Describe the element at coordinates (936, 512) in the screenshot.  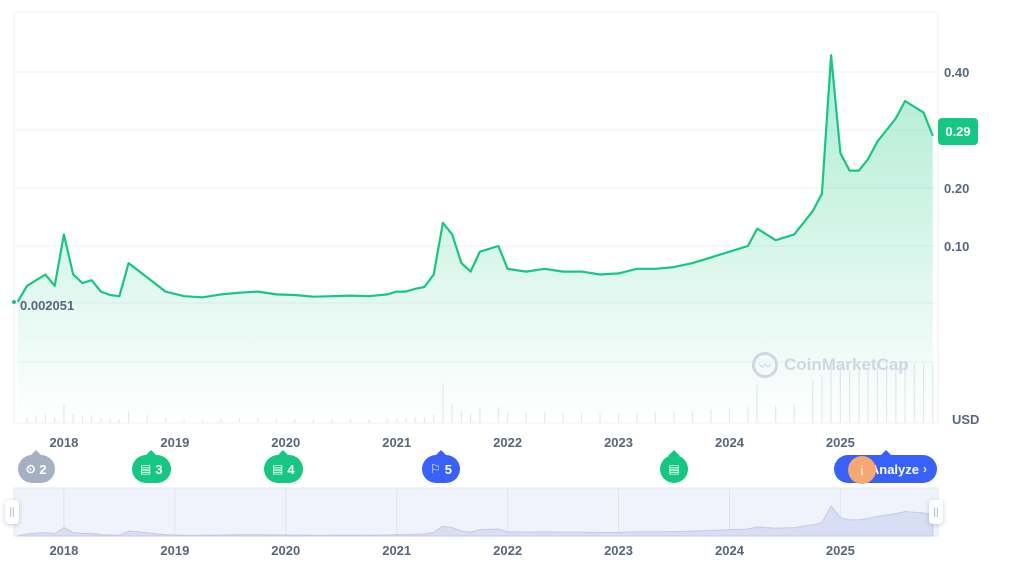
I see `range-handle-right: ||` at that location.